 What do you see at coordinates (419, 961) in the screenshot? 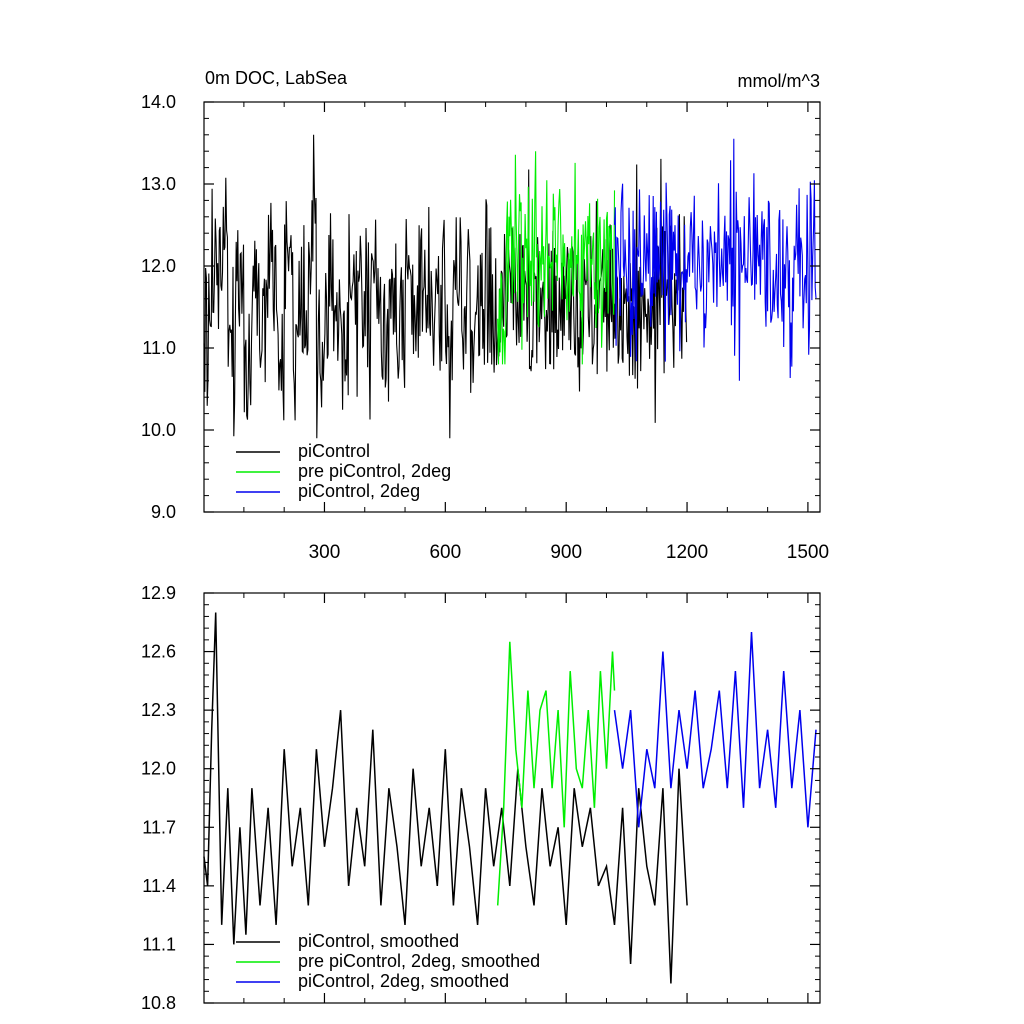
I see `legend-label: pre piControl, 2deg, smoothed` at bounding box center [419, 961].